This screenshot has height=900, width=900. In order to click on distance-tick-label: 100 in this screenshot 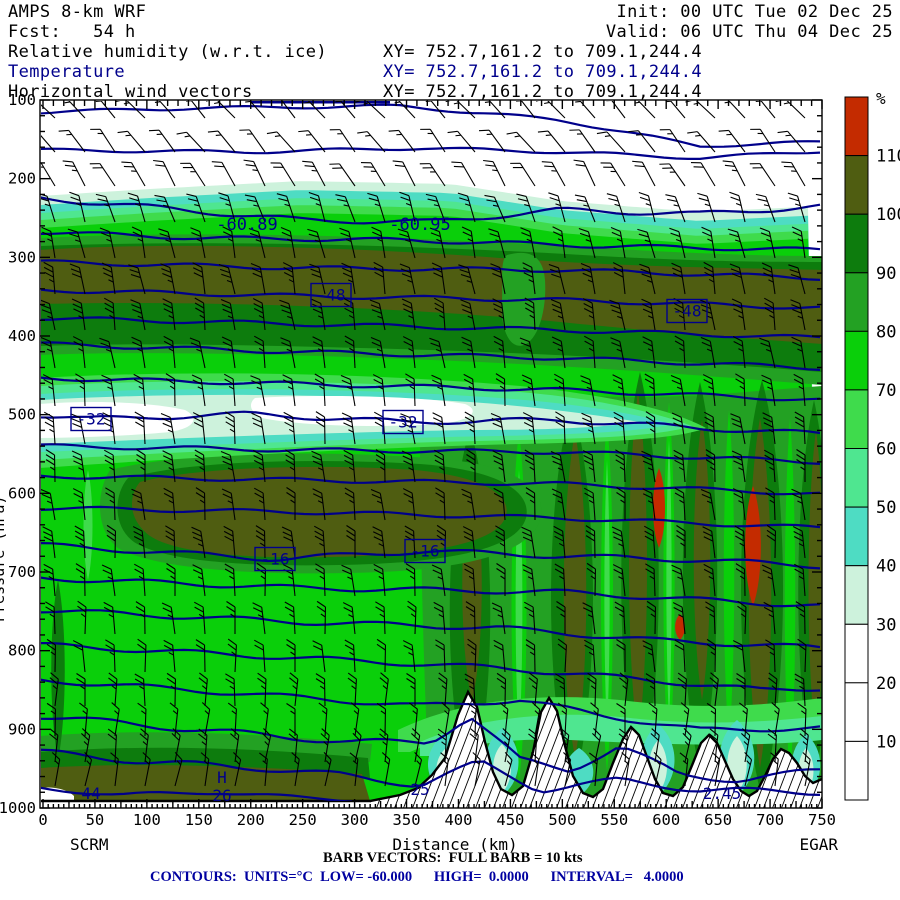, I will do `click(147, 820)`.